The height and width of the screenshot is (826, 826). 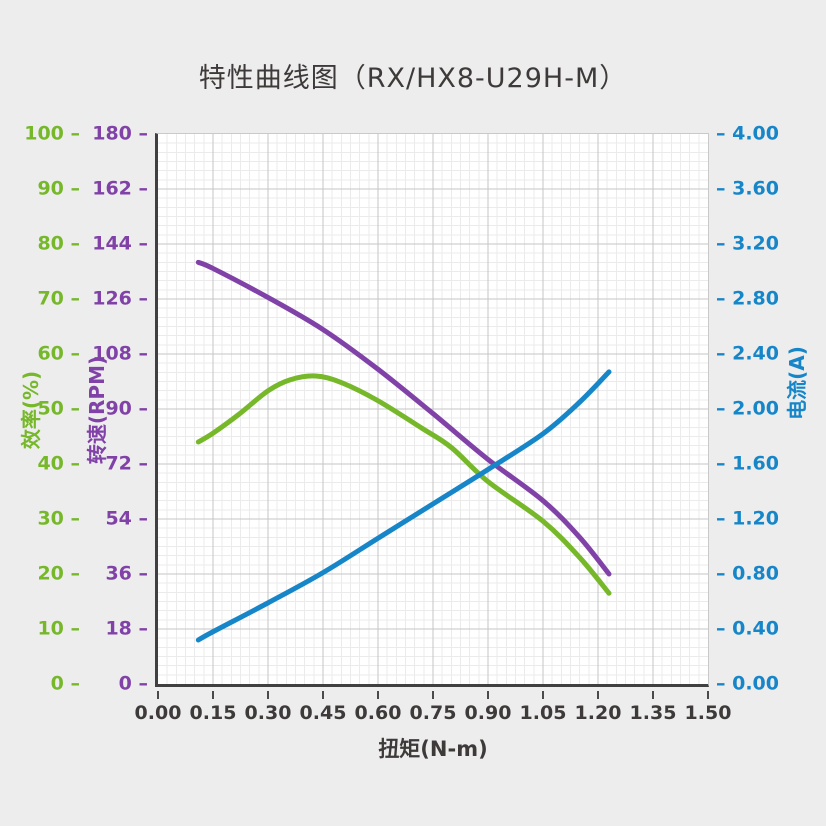 I want to click on speed-tick-label: 0 –, so click(x=133, y=683).